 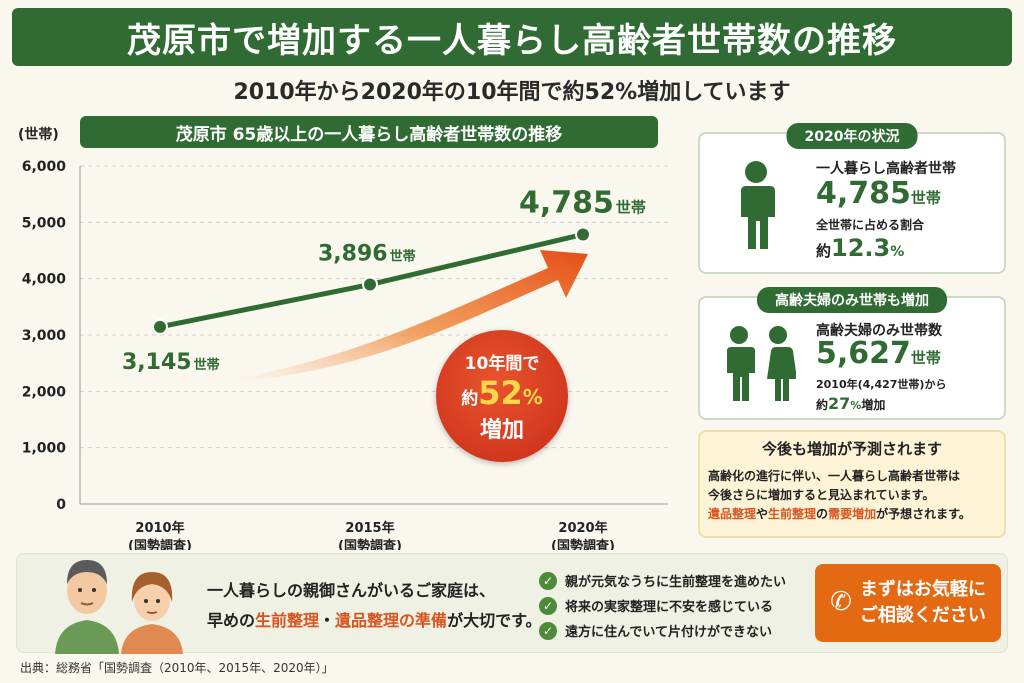 I want to click on source-note: 出典：総務省「国勢調査（2010年、2015年、2020年）」, so click(x=177, y=668).